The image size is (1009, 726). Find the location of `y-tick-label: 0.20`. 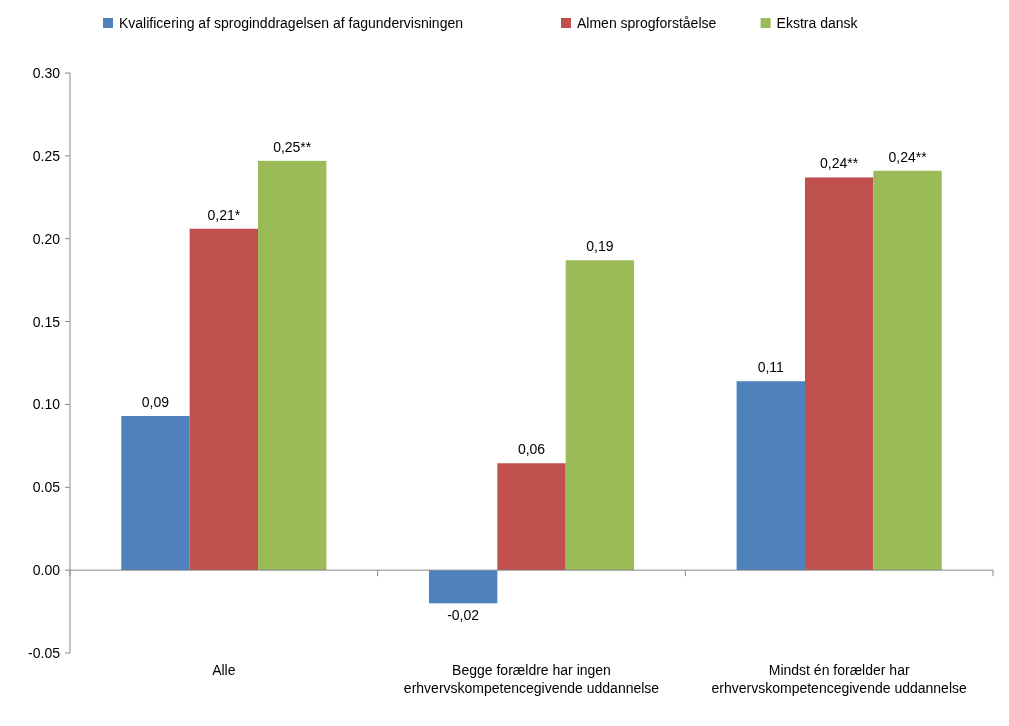

y-tick-label: 0.20 is located at coordinates (46, 238).